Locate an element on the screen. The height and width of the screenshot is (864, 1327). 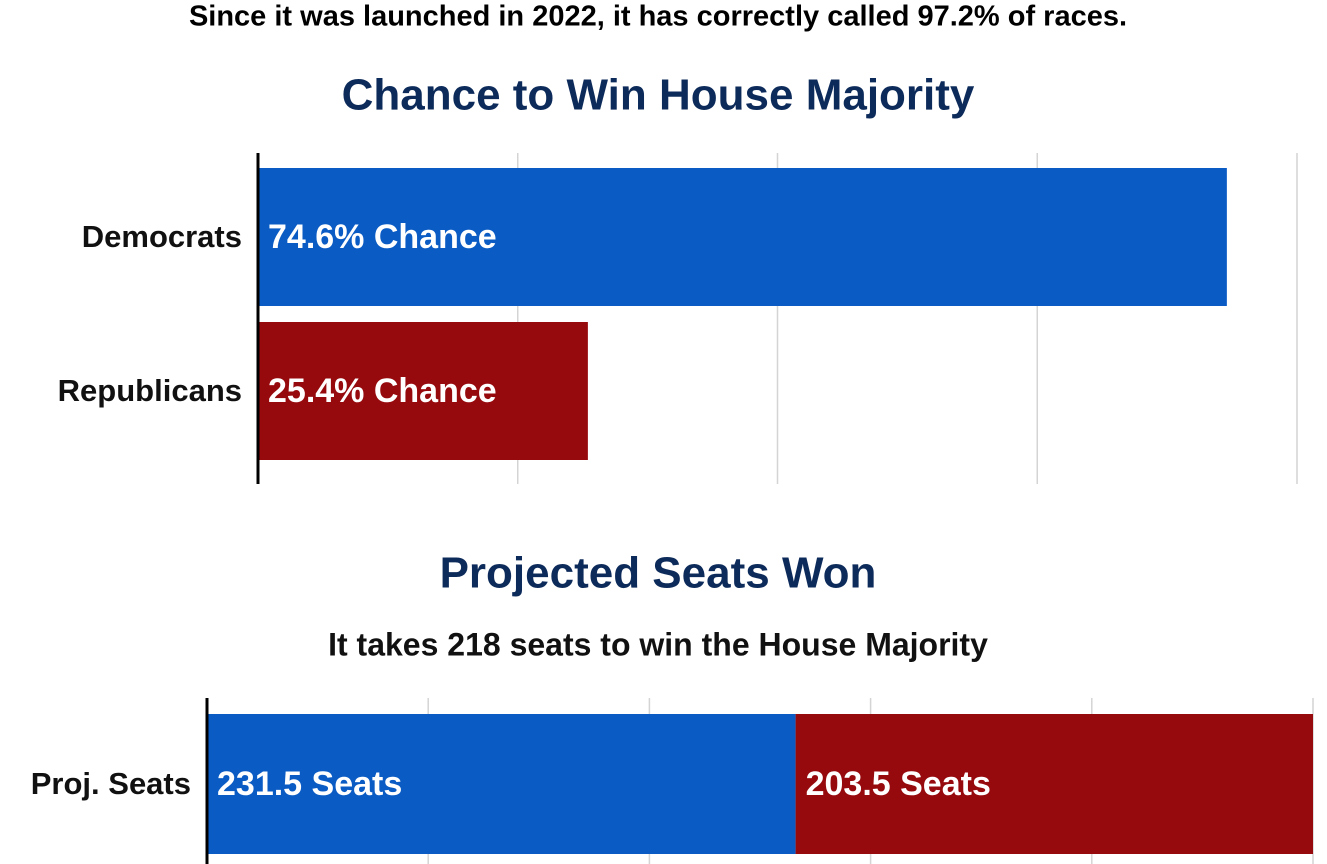
chart-title: Projected Seats Won is located at coordinates (658, 573).